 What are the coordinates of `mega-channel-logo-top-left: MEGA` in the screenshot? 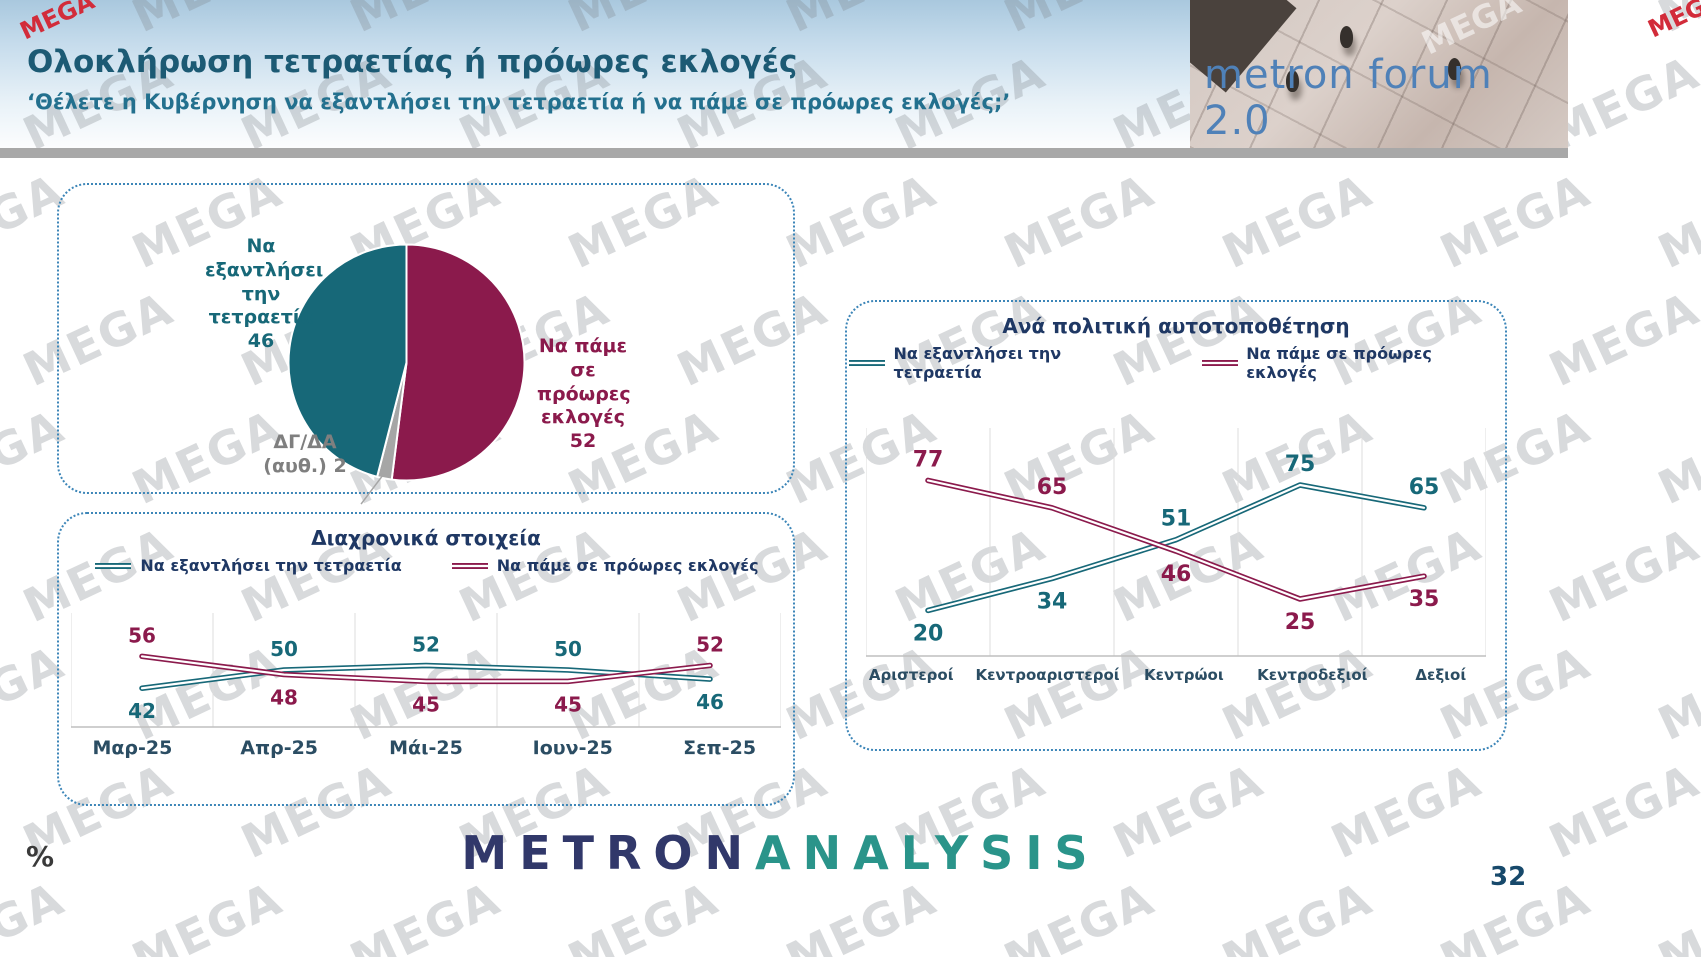 It's located at (57, 23).